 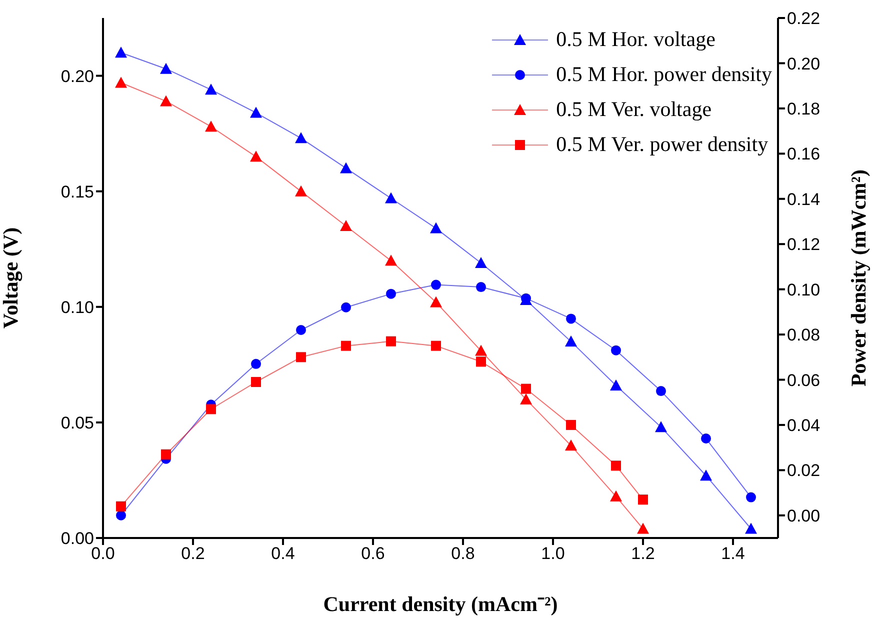 I want to click on legend-label: 0.5 M Hor. voltage, so click(x=636, y=39).